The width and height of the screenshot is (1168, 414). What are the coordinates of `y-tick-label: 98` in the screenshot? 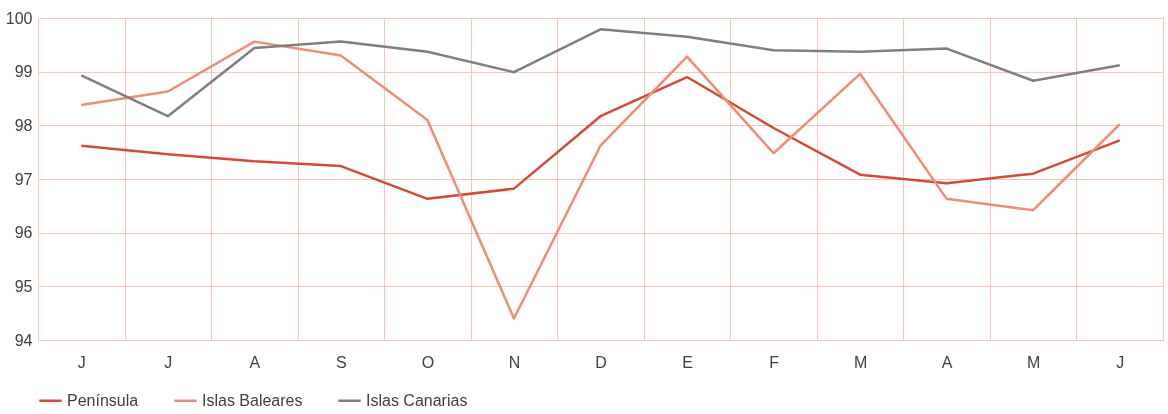 It's located at (23, 125).